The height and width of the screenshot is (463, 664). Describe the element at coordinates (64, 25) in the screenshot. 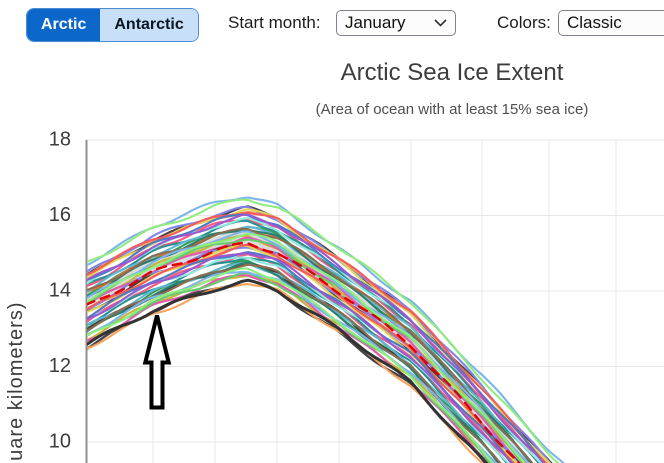

I see `arctic-tab: Arctic` at that location.